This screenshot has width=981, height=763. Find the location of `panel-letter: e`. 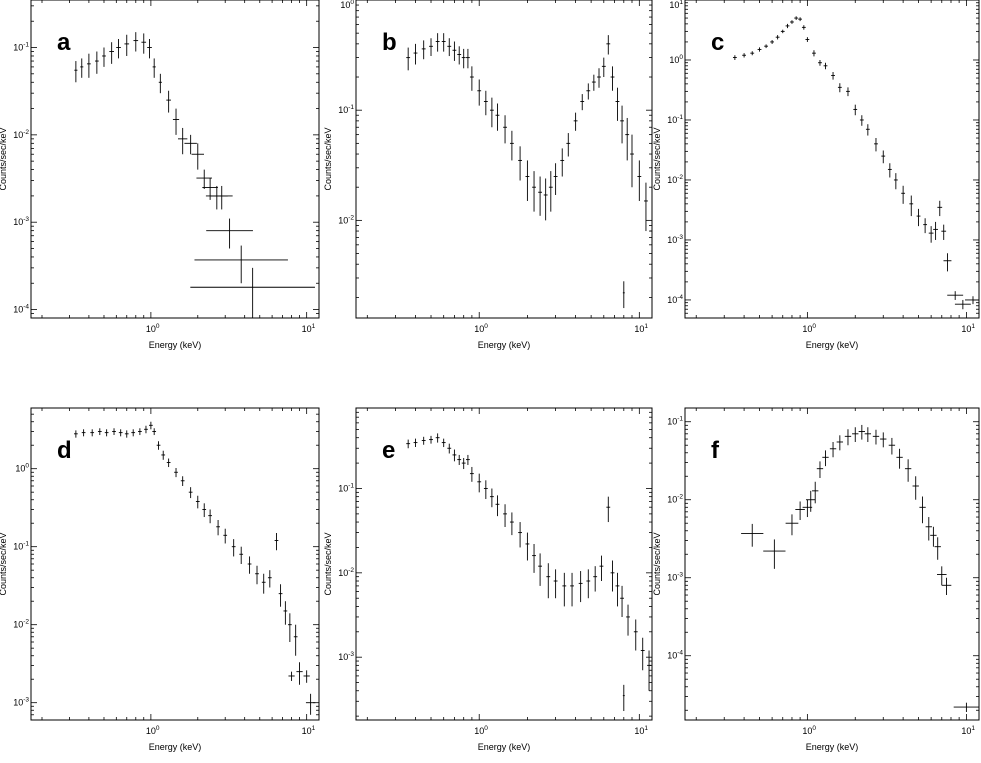

panel-letter: e is located at coordinates (388, 450).